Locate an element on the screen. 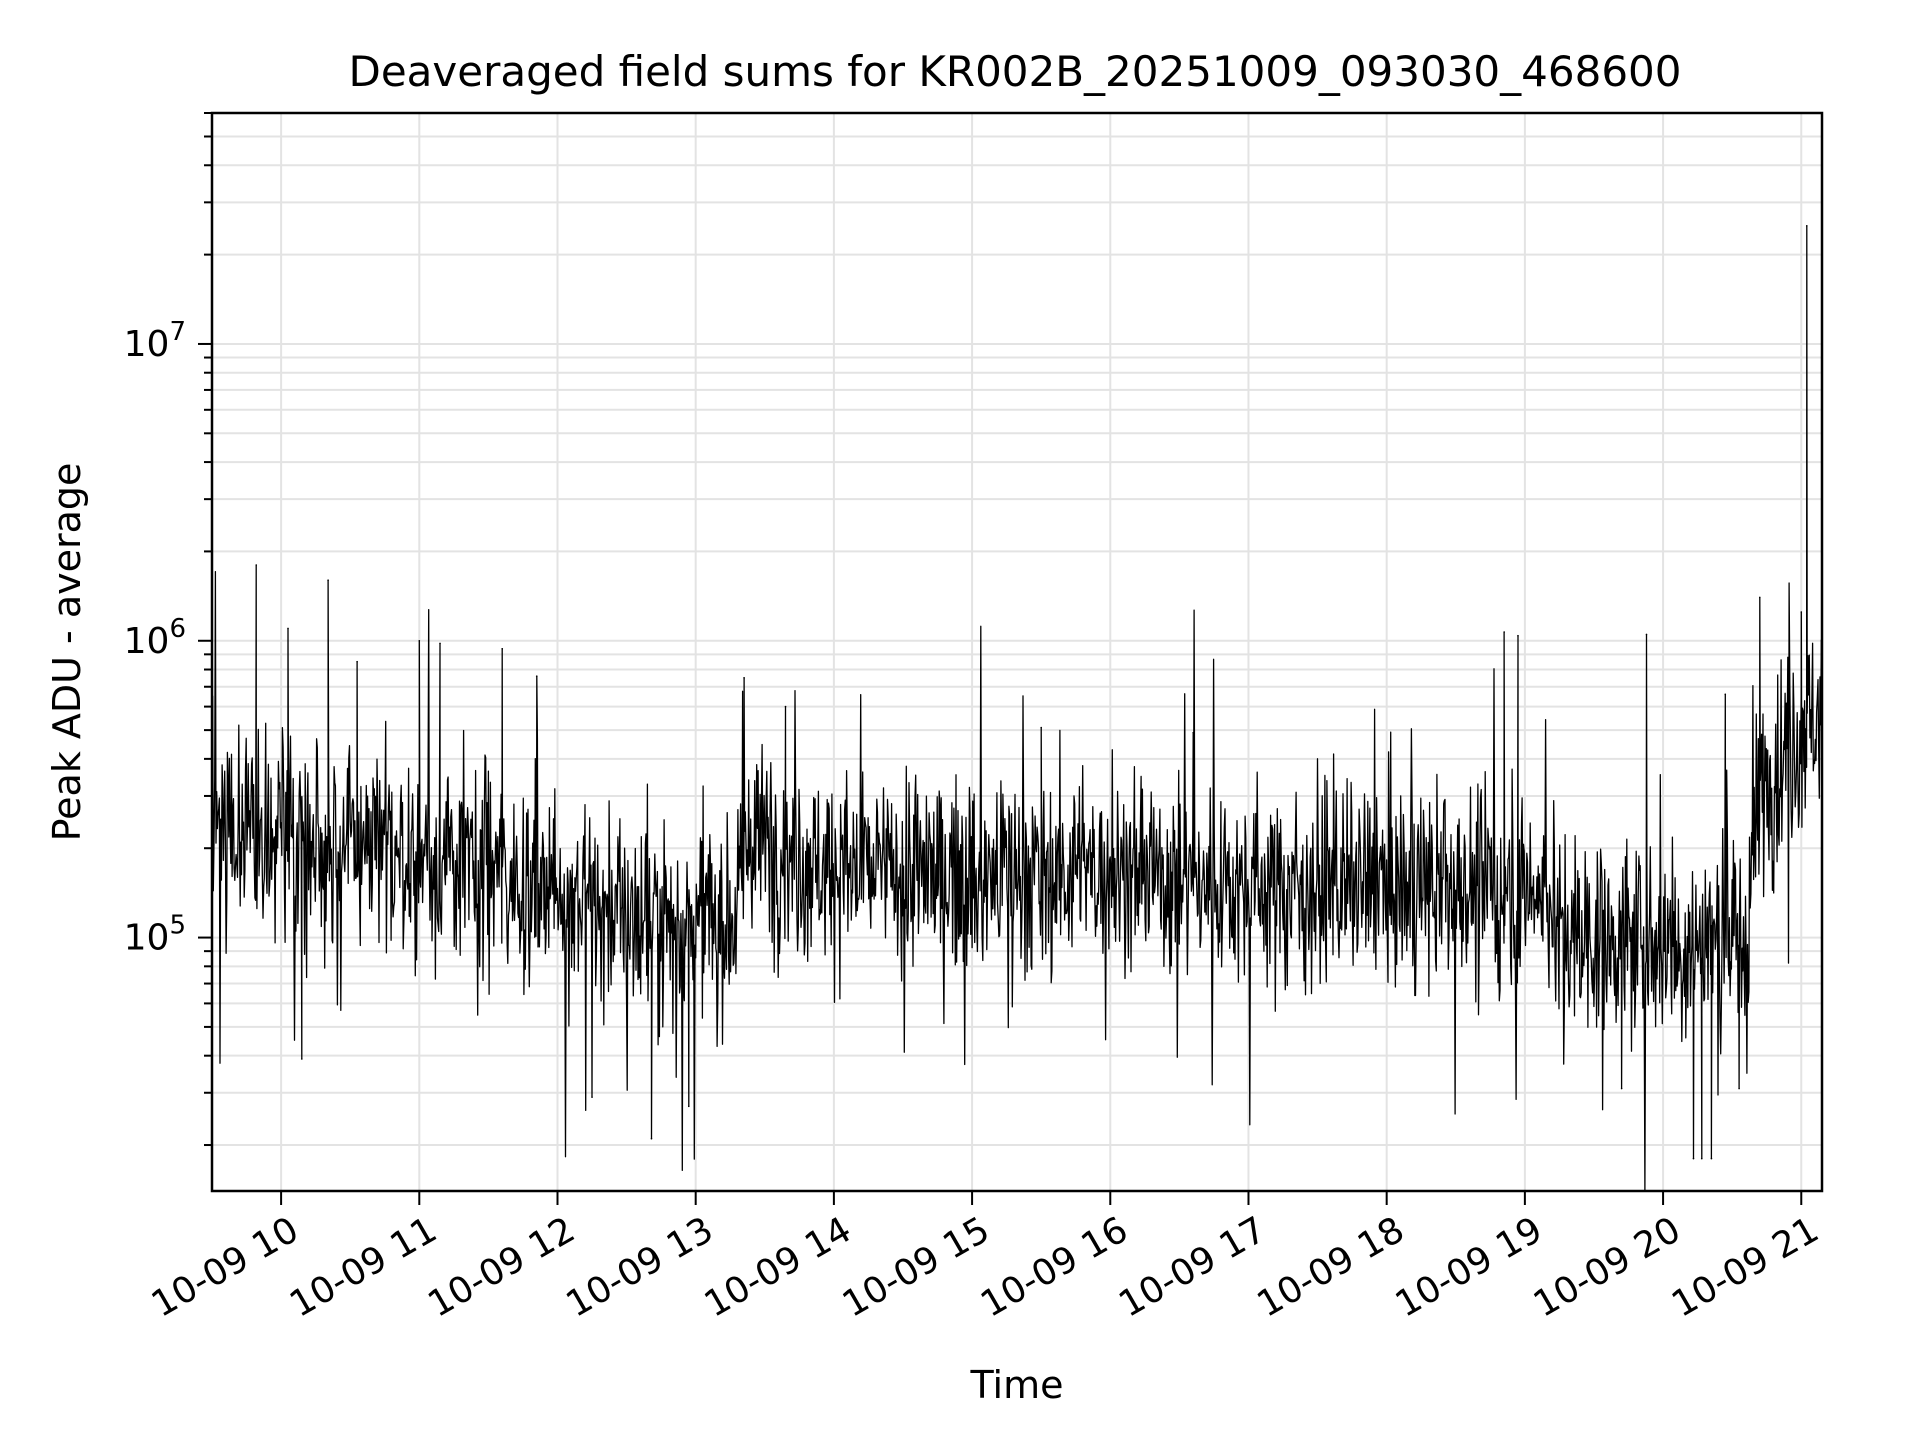 Image resolution: width=1920 pixels, height=1440 pixels. y-tick-label: 10⁷ is located at coordinates (155, 341).